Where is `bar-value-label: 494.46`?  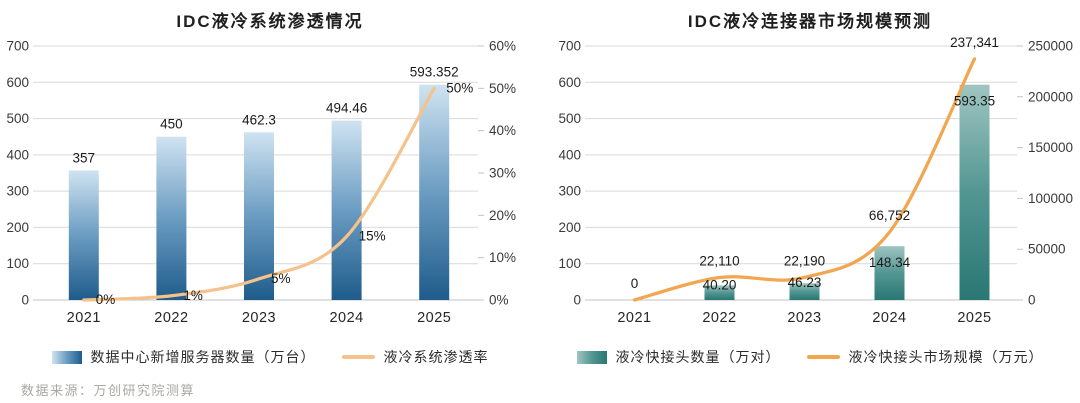 bar-value-label: 494.46 is located at coordinates (346, 108).